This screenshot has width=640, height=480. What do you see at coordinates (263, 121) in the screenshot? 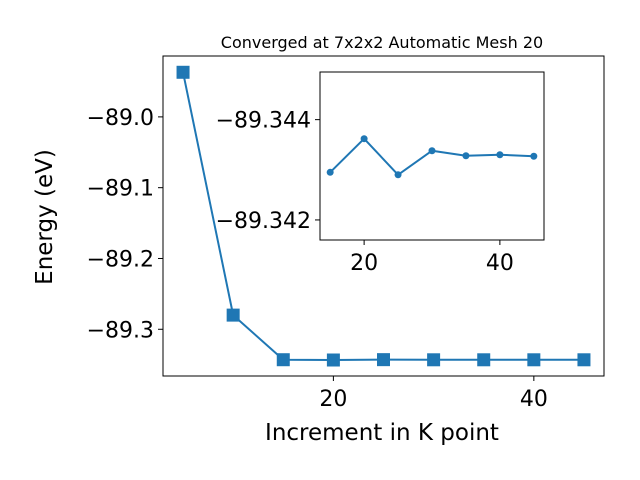
I see `inset-y-tick-label: −89.344` at bounding box center [263, 121].